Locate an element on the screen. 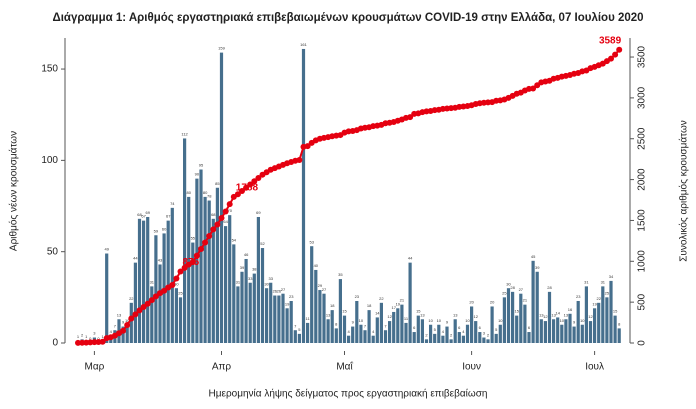 The image size is (696, 409). bar-value-label: 90 is located at coordinates (197, 174).